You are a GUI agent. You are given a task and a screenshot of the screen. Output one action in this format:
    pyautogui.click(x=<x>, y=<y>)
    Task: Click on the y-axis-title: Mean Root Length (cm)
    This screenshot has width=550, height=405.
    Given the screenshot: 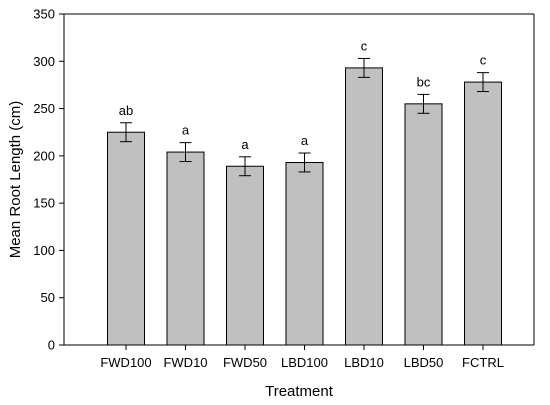 What is the action you would take?
    pyautogui.click(x=15, y=180)
    